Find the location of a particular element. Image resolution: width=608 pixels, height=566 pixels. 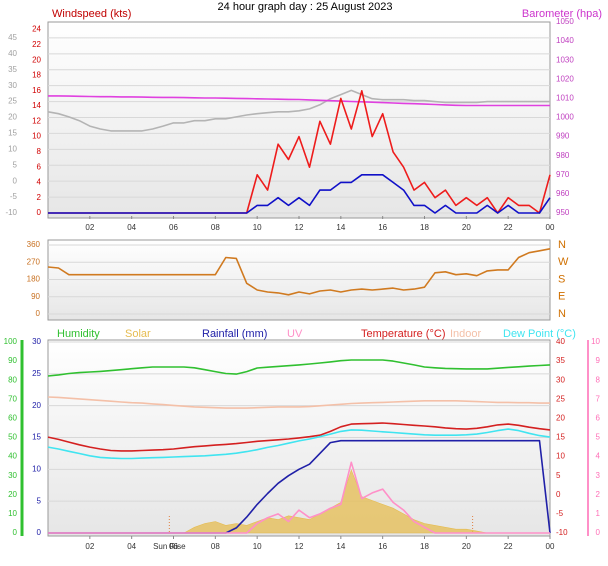

legend-label: Rainfall (mm) is located at coordinates (234, 334).